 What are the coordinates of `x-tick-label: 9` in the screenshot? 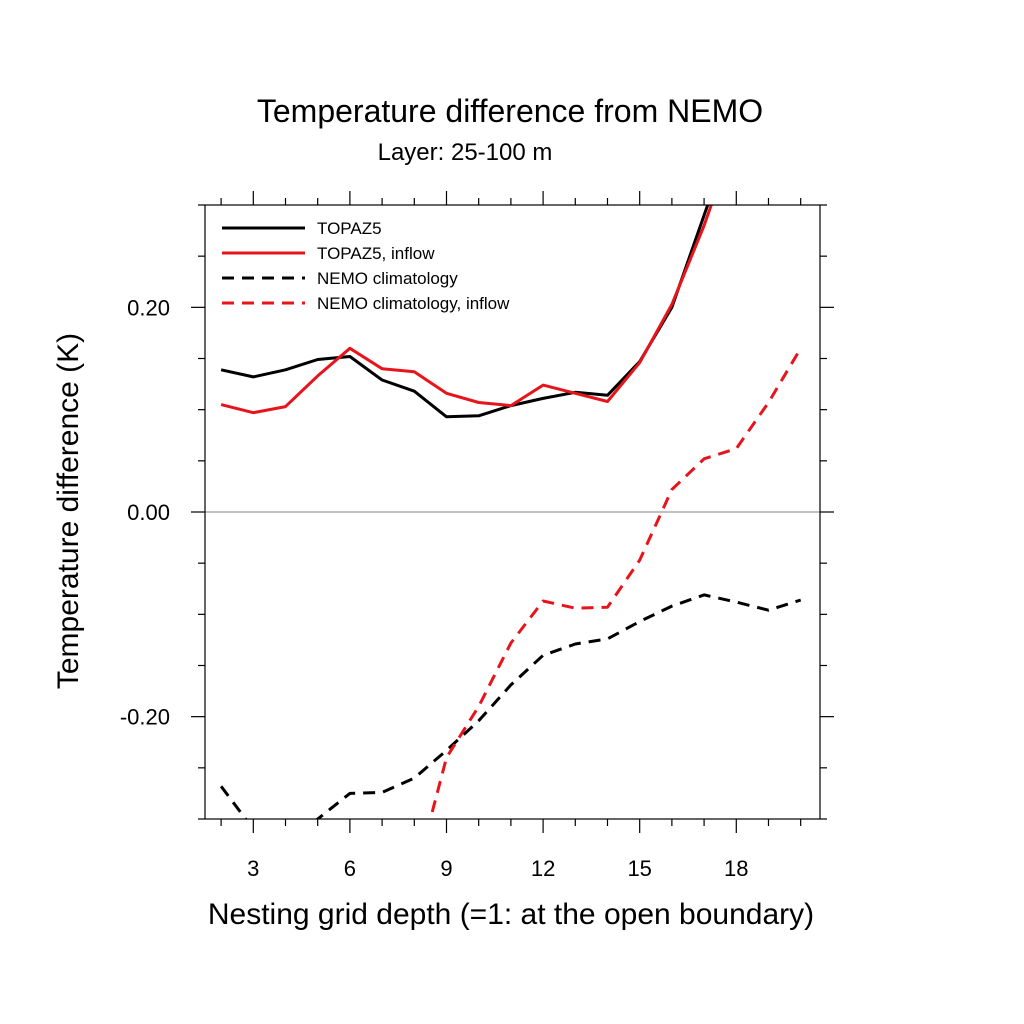 It's located at (446, 868).